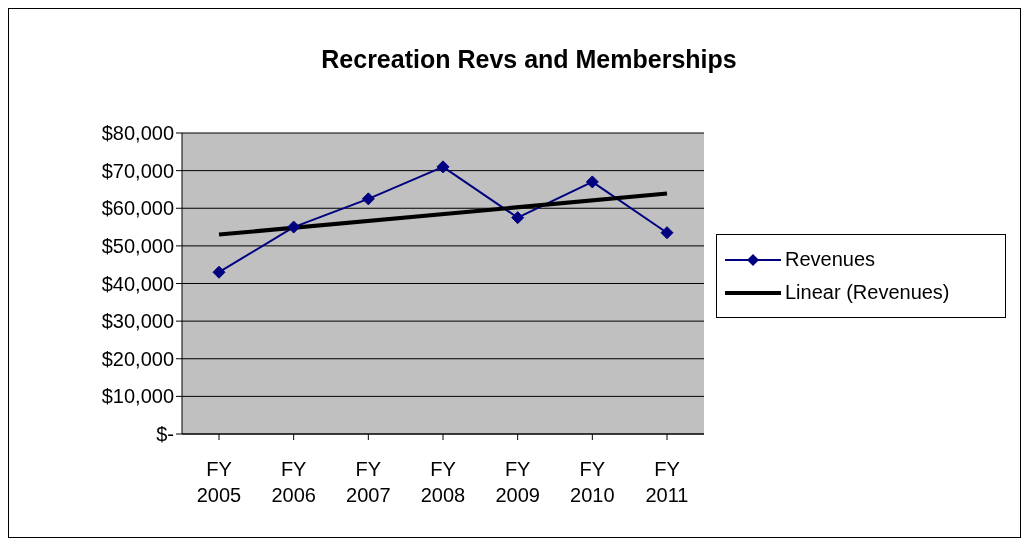 The height and width of the screenshot is (546, 1029). Describe the element at coordinates (293, 482) in the screenshot. I see `x-tick-label: FY 2006` at that location.